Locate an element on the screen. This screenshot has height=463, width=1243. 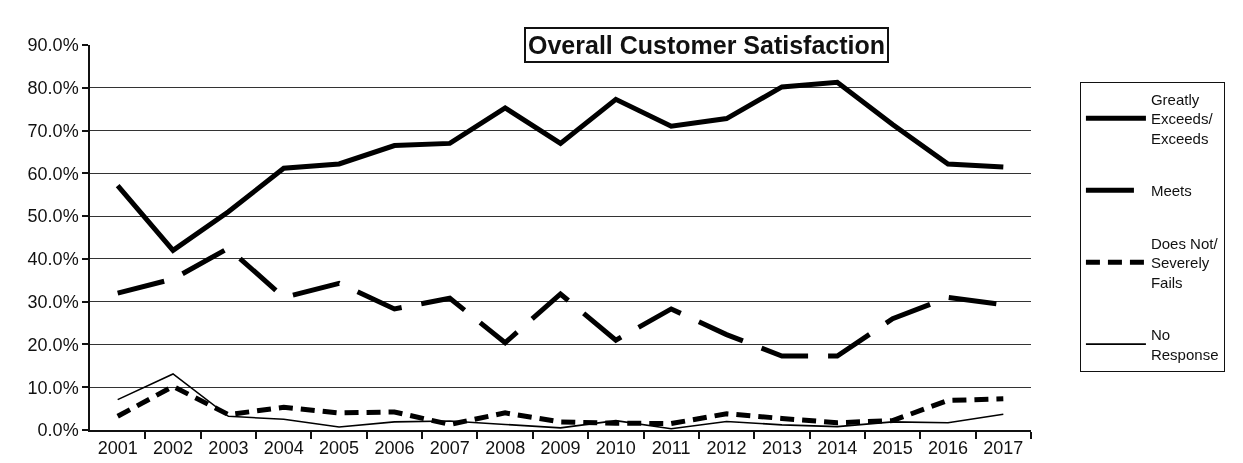
y-tick-label: 90.0% is located at coordinates (53, 45).